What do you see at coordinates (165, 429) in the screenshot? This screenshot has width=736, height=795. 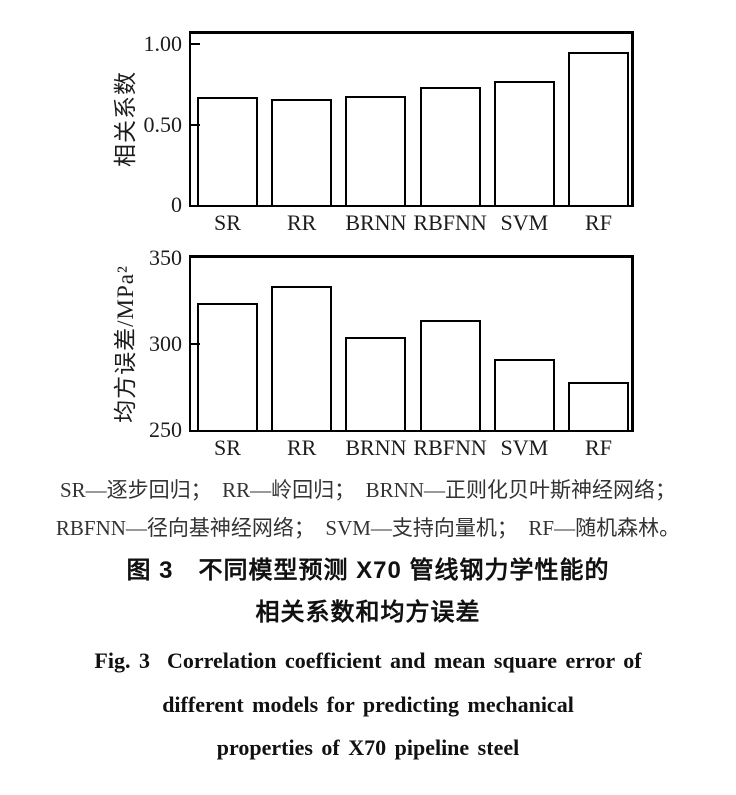 I see `y-tick-label-250: 250` at bounding box center [165, 429].